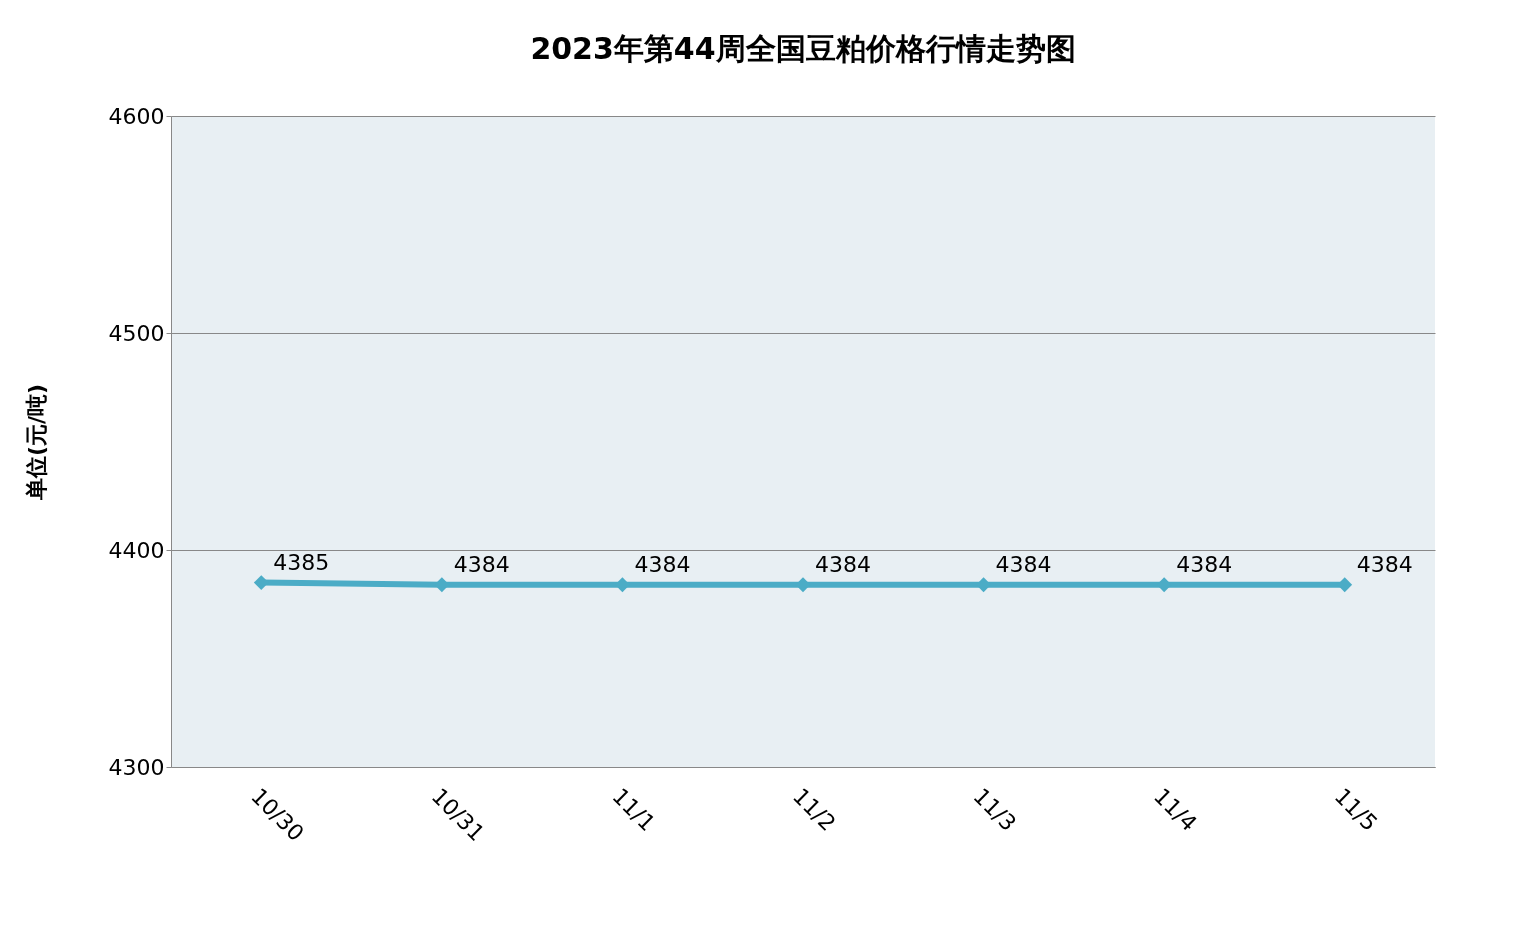  What do you see at coordinates (136, 550) in the screenshot?
I see `y-tick-label: 4400` at bounding box center [136, 550].